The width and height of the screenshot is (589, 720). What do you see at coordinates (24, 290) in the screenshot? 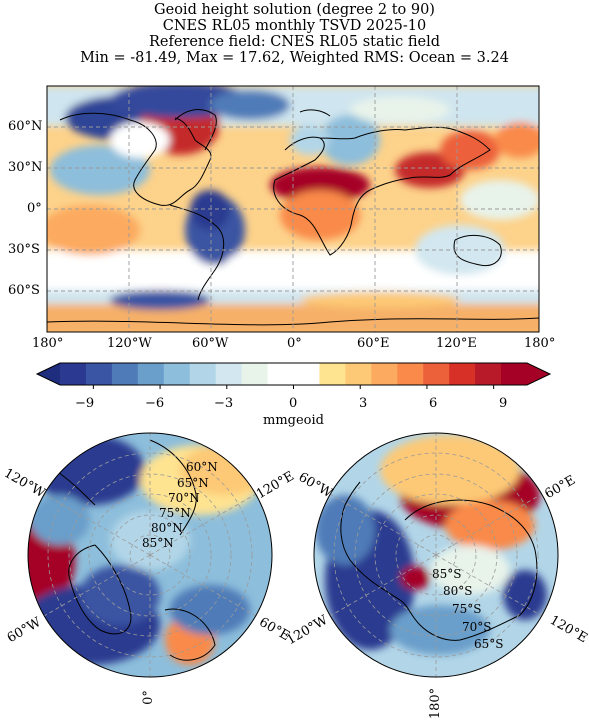
I see `lat-tick-60s: 60°S` at bounding box center [24, 290].